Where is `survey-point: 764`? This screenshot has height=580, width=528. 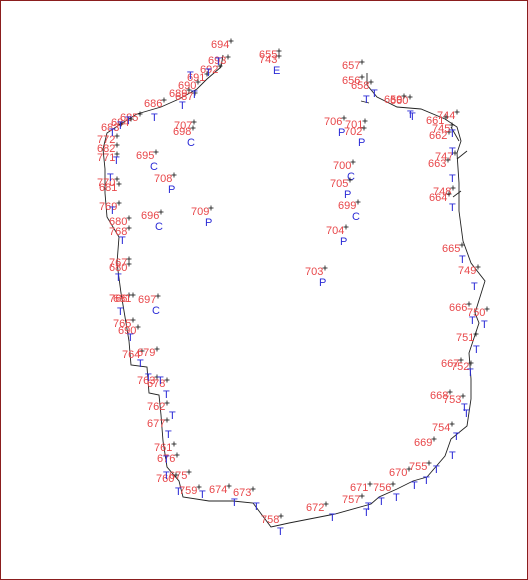
survey-point: 764 is located at coordinates (133, 354).